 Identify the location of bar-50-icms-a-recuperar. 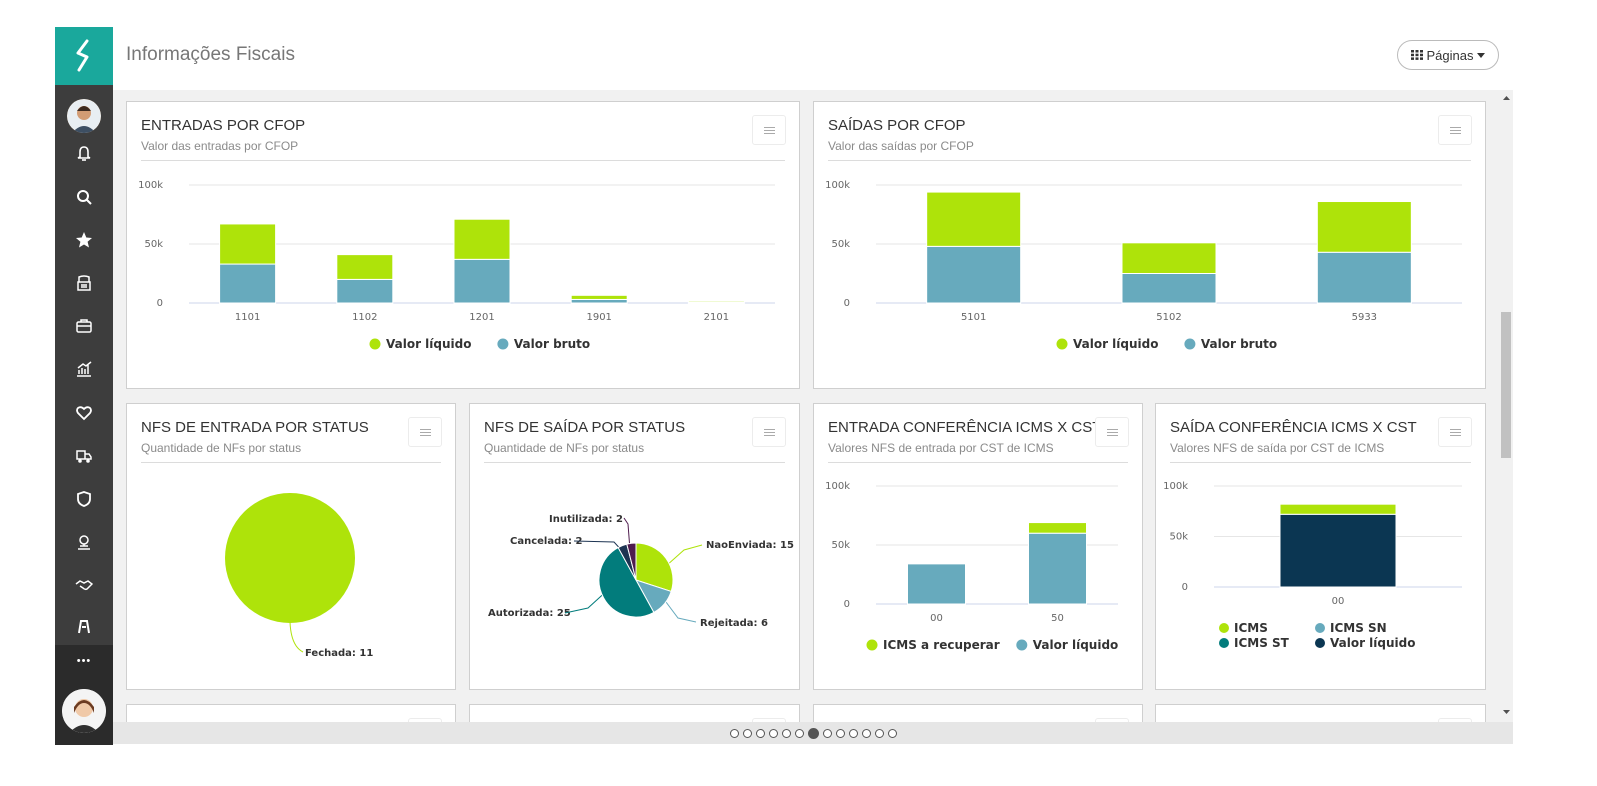
(1057, 528).